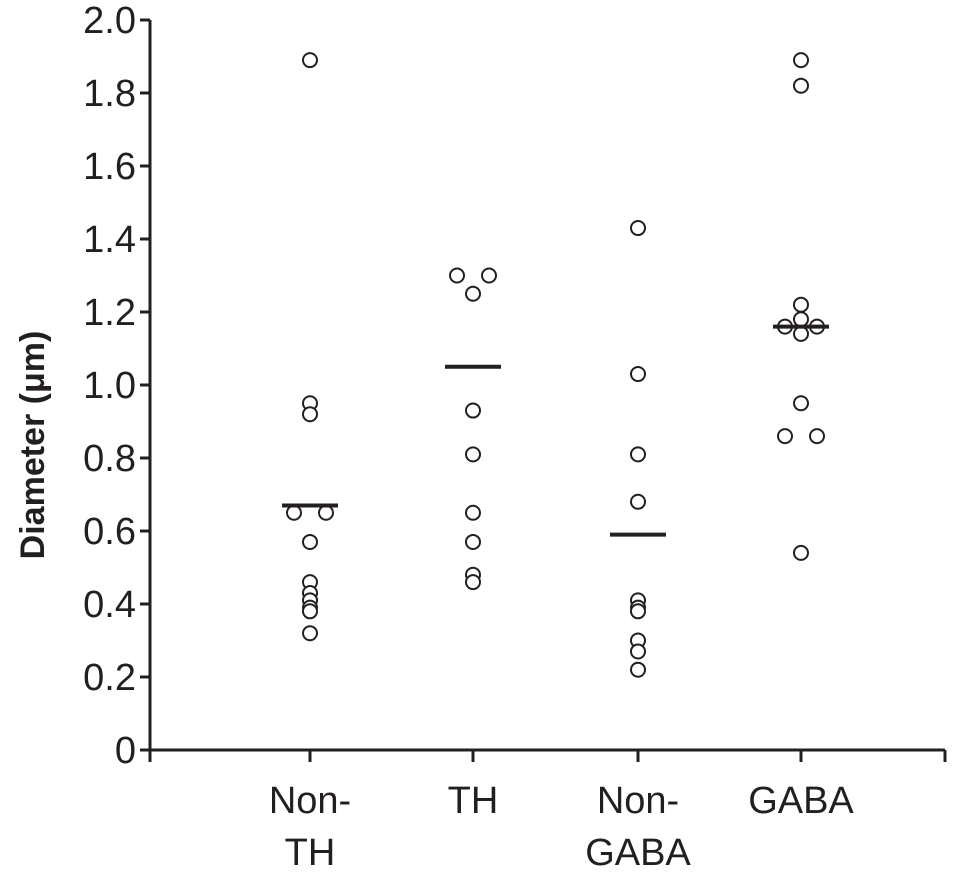 This screenshot has height=872, width=966. I want to click on y-tick-label: 1.6, so click(109, 167).